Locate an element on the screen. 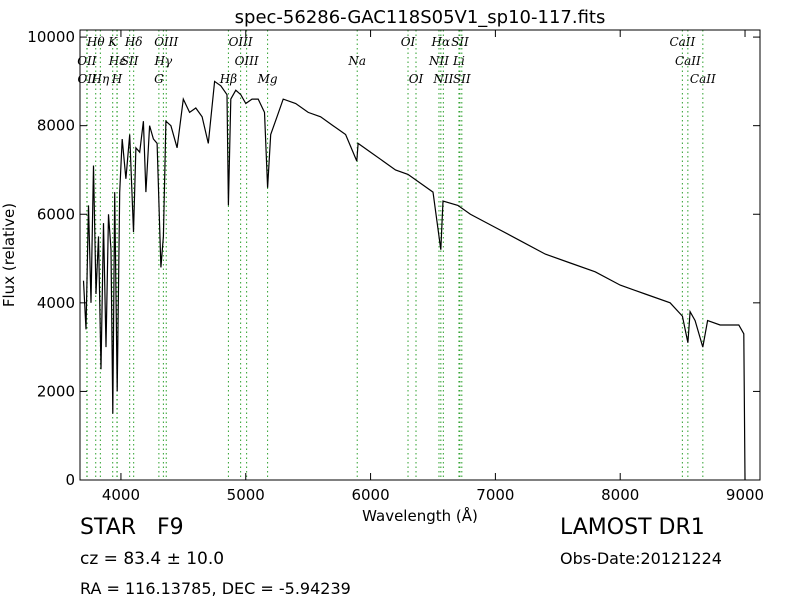 The image size is (800, 600). y-tick-label: 4000 is located at coordinates (56, 303).